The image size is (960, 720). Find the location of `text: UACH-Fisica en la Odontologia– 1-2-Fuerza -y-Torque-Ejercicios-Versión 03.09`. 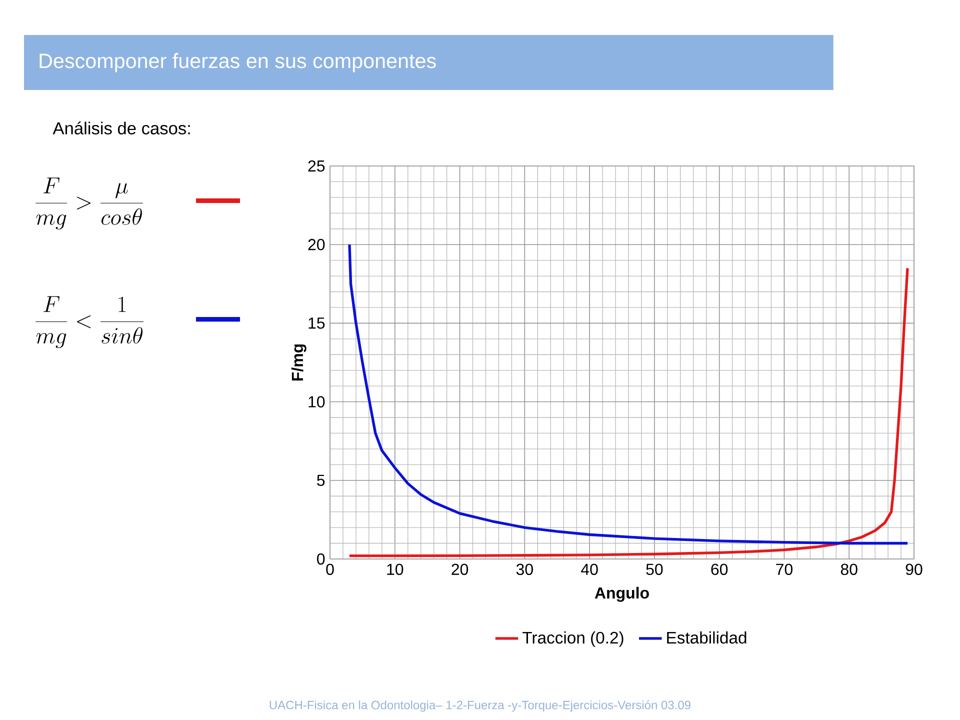

text: UACH-Fisica en la Odontologia– 1-2-Fuerza -y-Torque-Ejercicios-Versión 03.09 is located at coordinates (480, 706).